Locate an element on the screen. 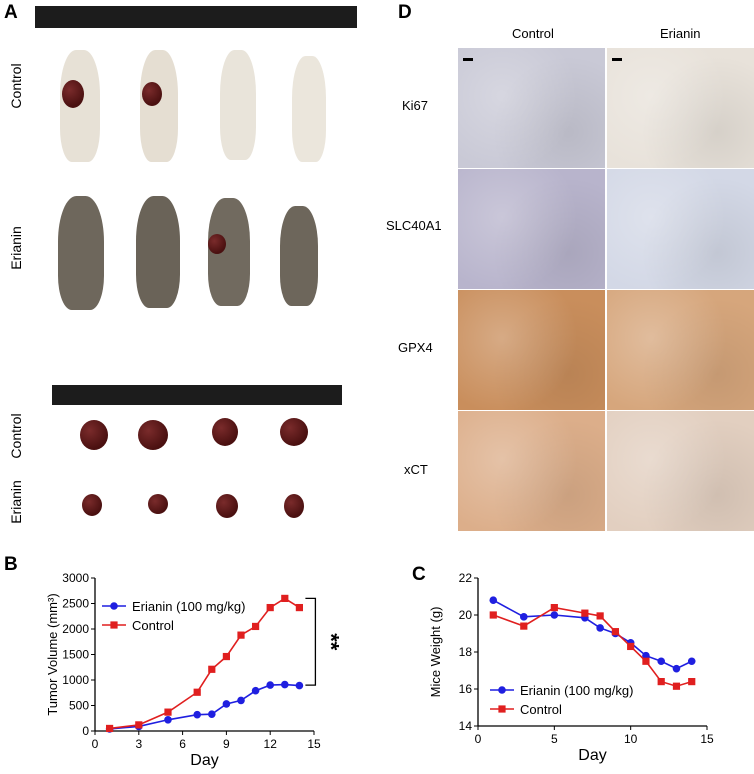  y-tick-label: 2000 is located at coordinates (75, 629).